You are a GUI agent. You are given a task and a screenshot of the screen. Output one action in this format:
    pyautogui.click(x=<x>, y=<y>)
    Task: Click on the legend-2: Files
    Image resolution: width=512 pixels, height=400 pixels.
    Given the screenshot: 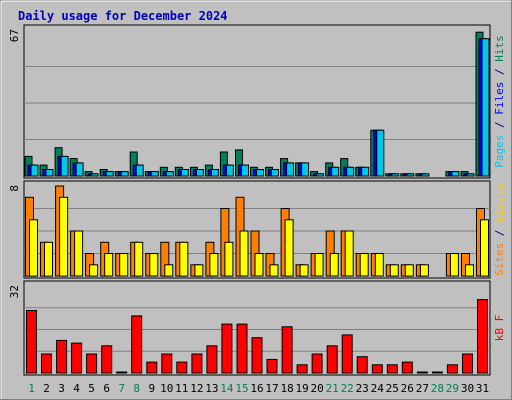 What is the action you would take?
    pyautogui.click(x=499, y=98)
    